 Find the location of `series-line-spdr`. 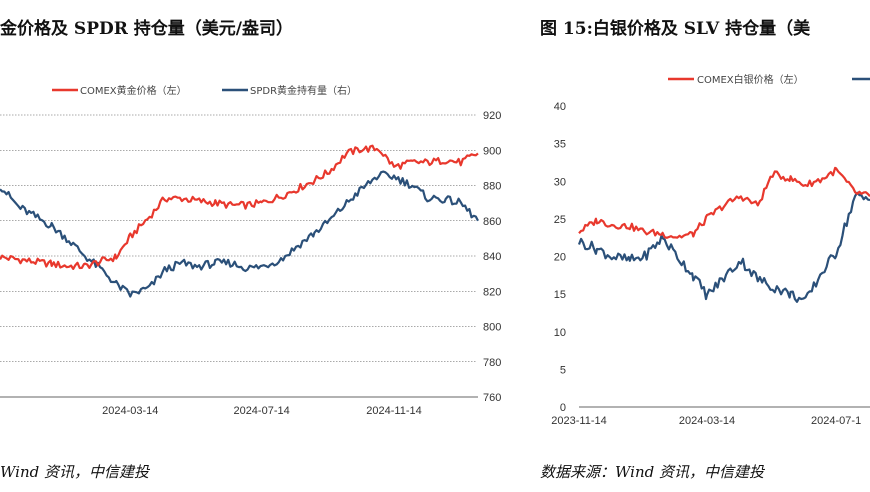

series-line-spdr is located at coordinates (239, 234).